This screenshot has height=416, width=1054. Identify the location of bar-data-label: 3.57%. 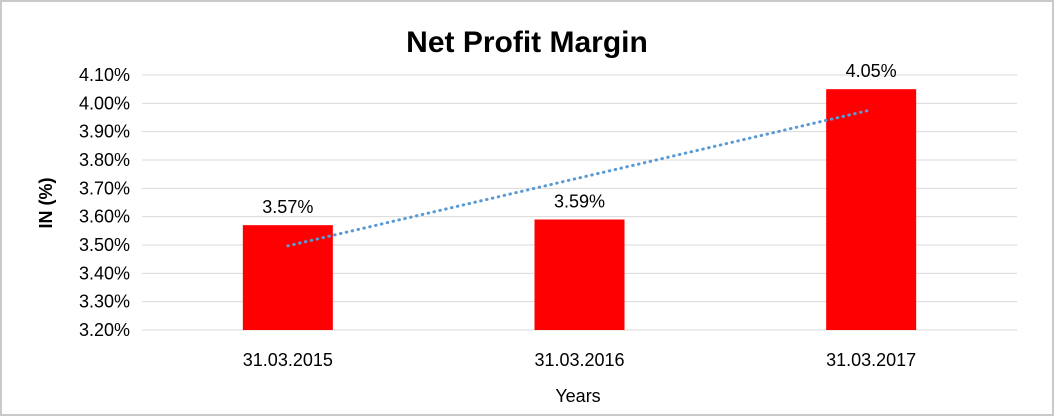
(287, 207).